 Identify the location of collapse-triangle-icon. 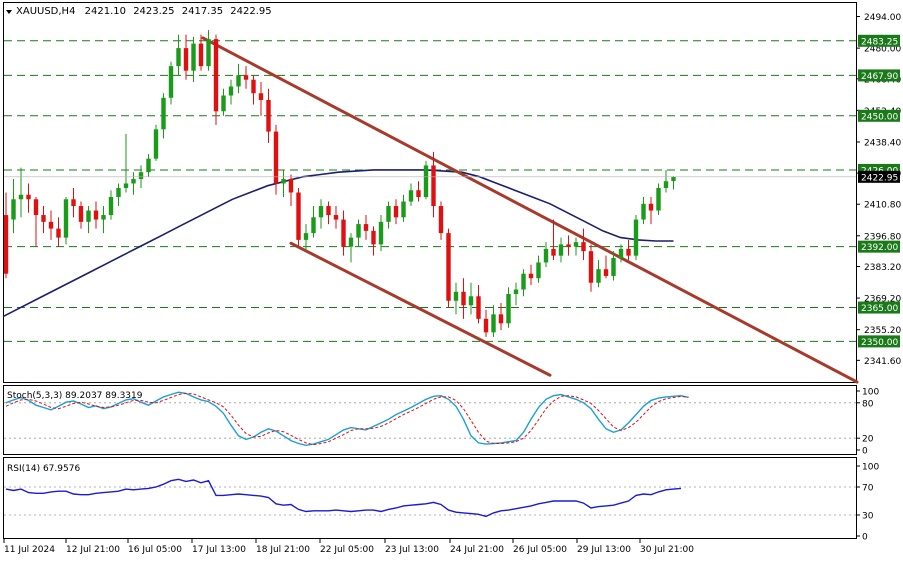
(9, 12).